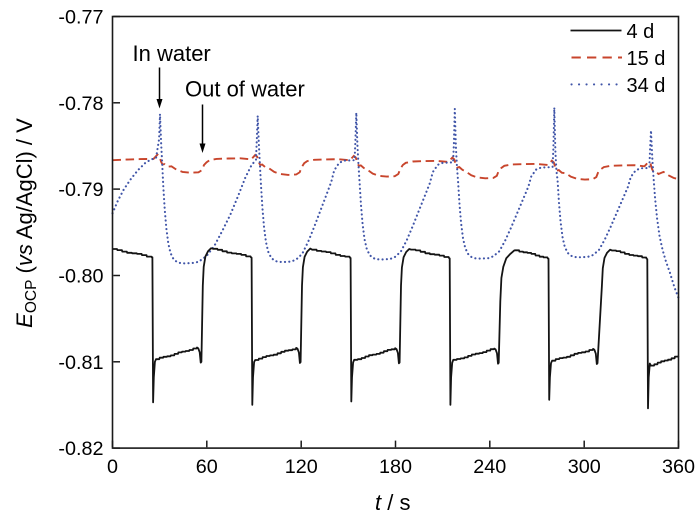  I want to click on svg-text: 60, so click(207, 467).